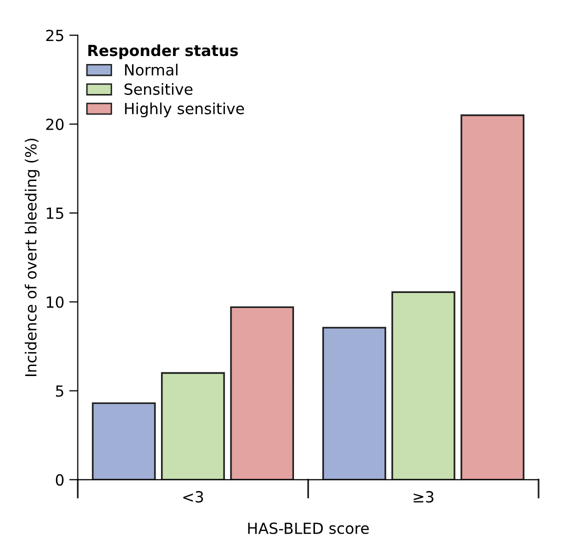 The width and height of the screenshot is (576, 542). Describe the element at coordinates (60, 480) in the screenshot. I see `y-tick-label: 0` at that location.